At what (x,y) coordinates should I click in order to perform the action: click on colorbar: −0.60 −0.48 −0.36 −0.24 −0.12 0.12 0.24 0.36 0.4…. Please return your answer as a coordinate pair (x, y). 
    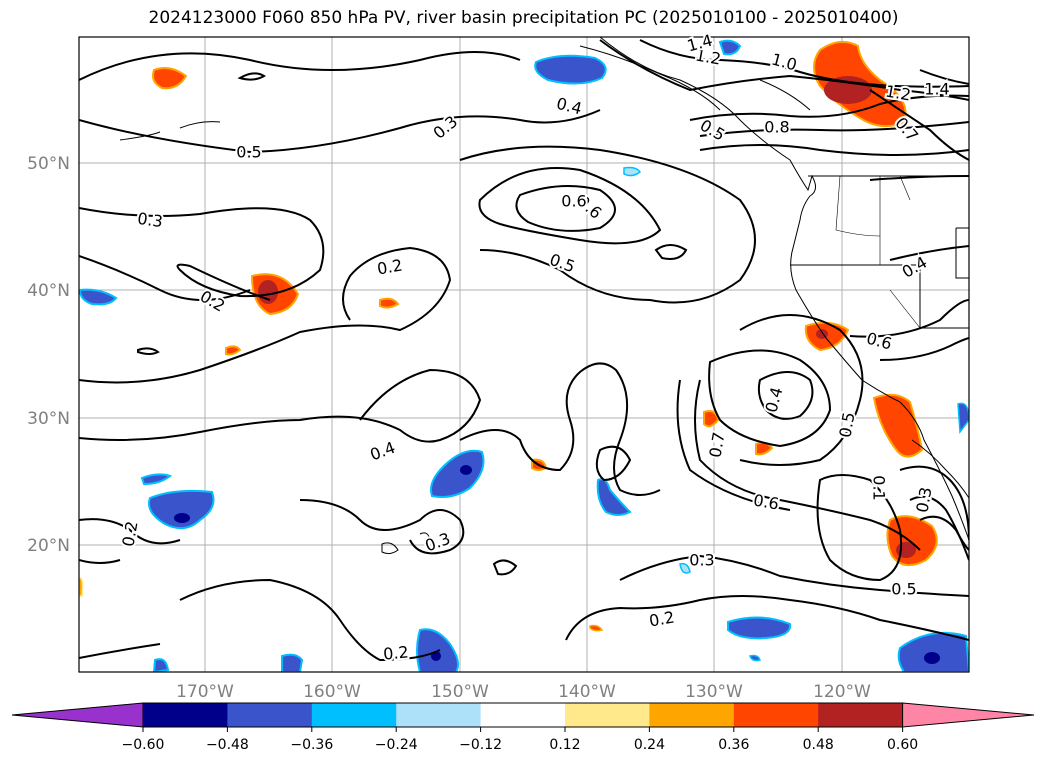
    Looking at the image, I should click on (523, 727).